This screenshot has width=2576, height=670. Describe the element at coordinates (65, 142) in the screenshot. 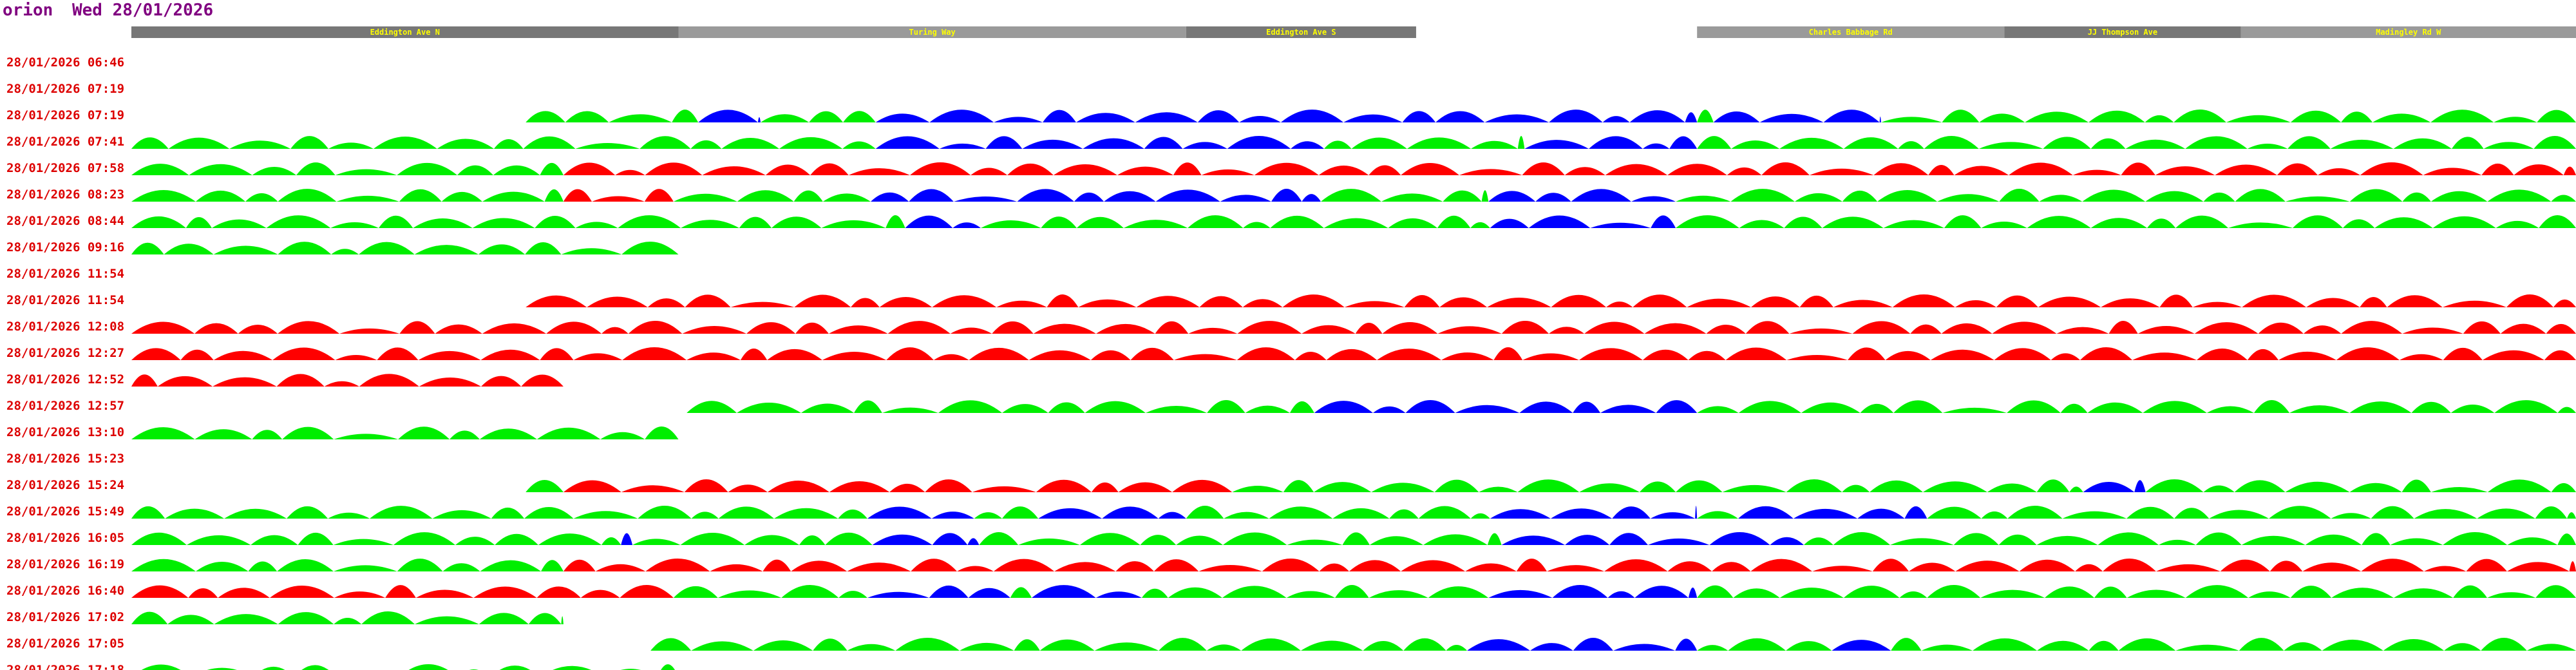

I see `row-time-label: 28/01/2026 07:41` at that location.